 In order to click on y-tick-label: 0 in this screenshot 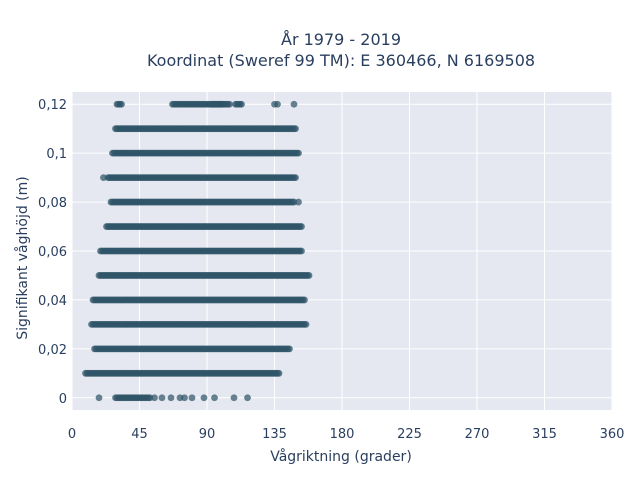, I will do `click(63, 399)`.